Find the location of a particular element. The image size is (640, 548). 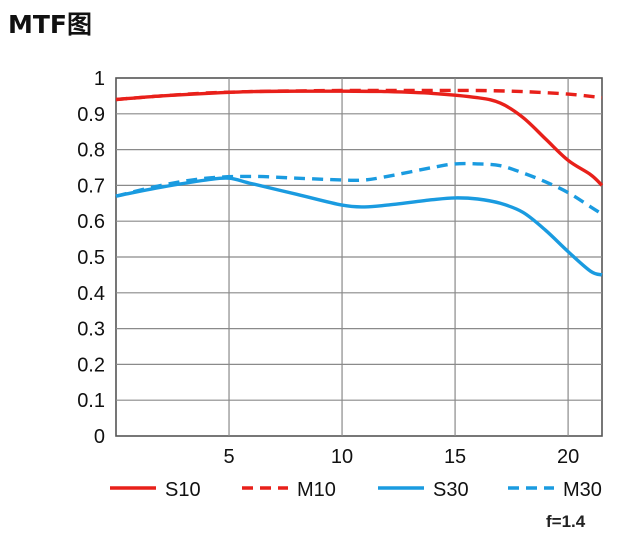

y-axis-ticks: 0 0.1 0.2 0.3 0.4 0.5 0.6 0.7 0.8 0.9 1 is located at coordinates (91, 258).